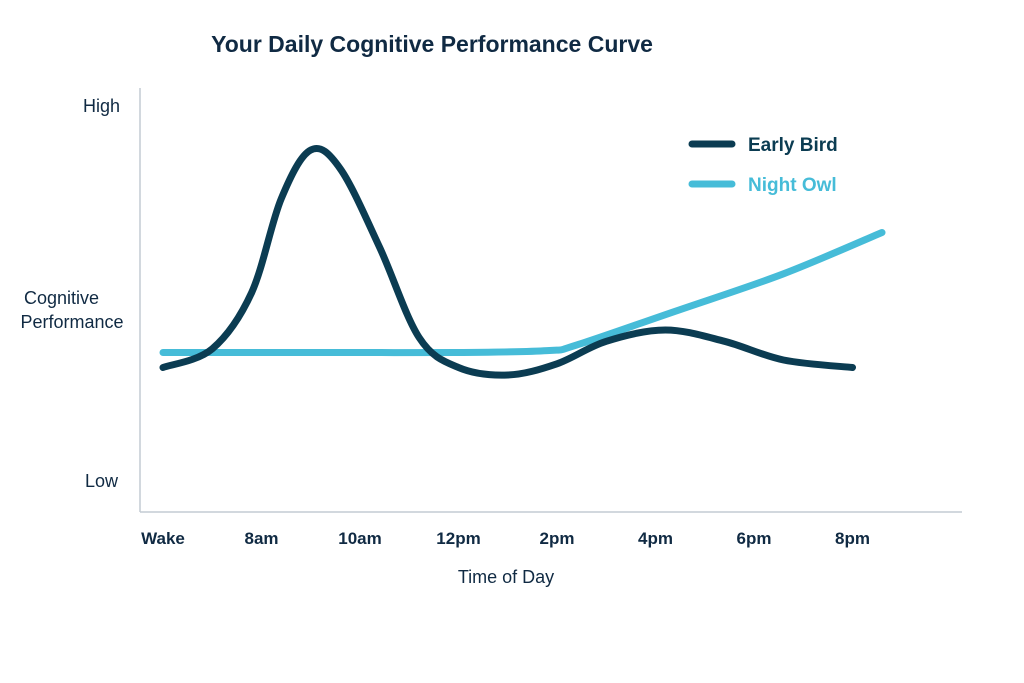  What do you see at coordinates (506, 577) in the screenshot?
I see `x-axis-label: Time of Day` at bounding box center [506, 577].